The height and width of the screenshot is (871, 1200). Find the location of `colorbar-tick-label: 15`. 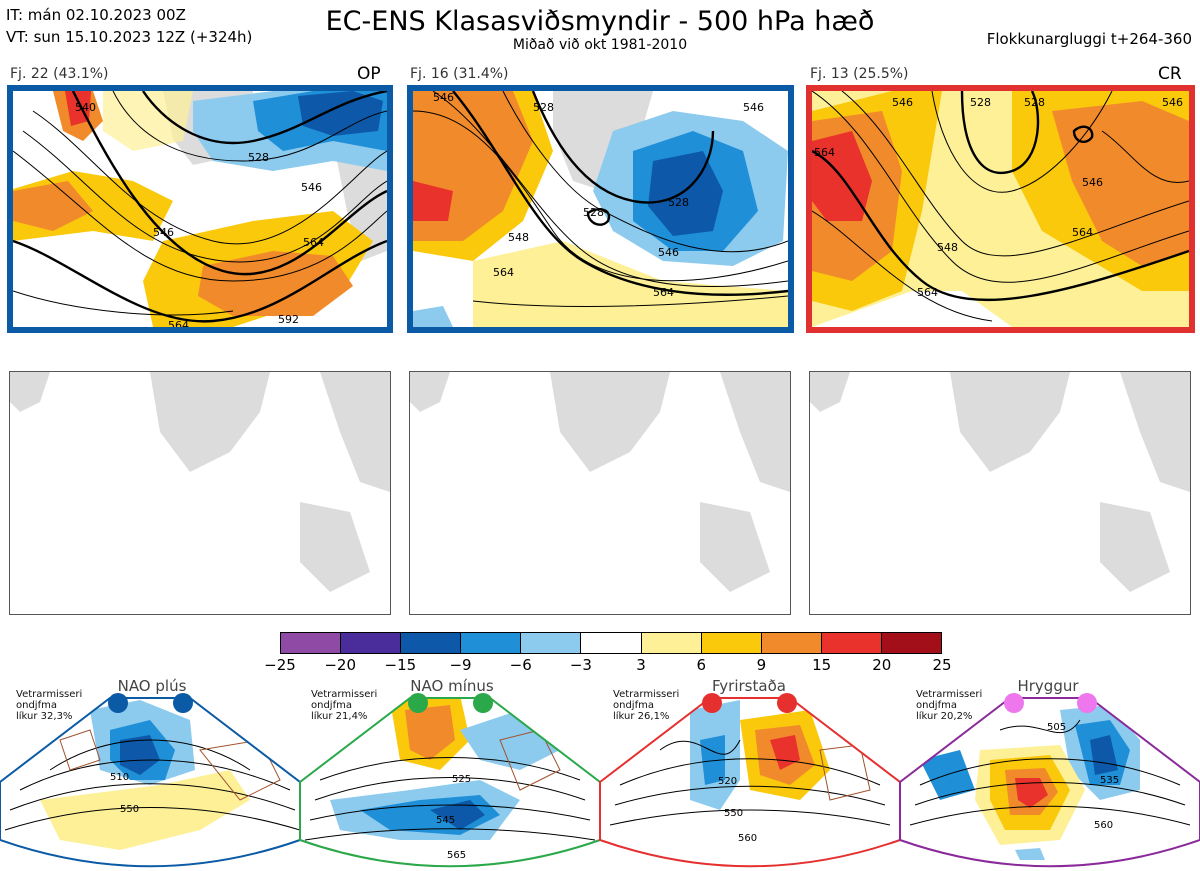

colorbar-tick-label: 15 is located at coordinates (822, 665).